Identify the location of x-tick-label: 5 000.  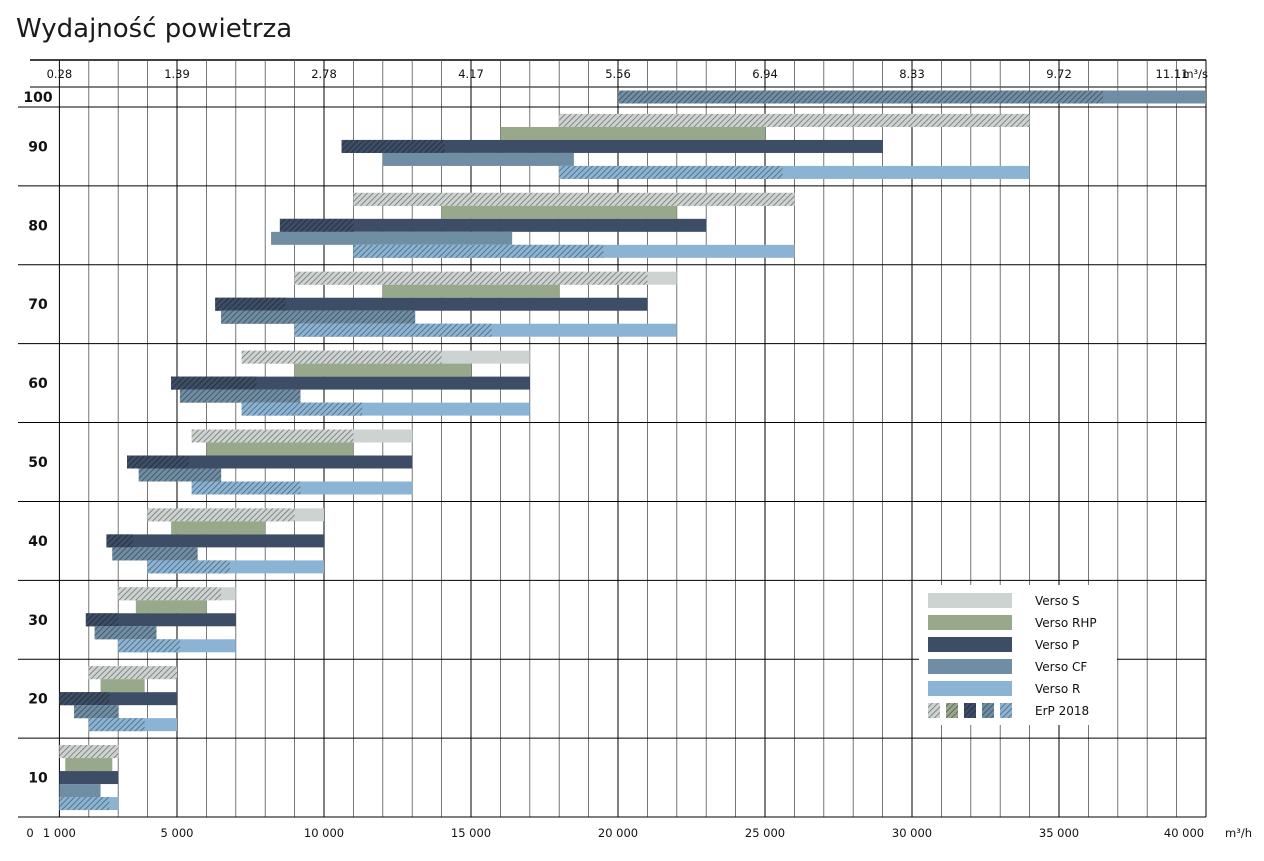
(177, 833).